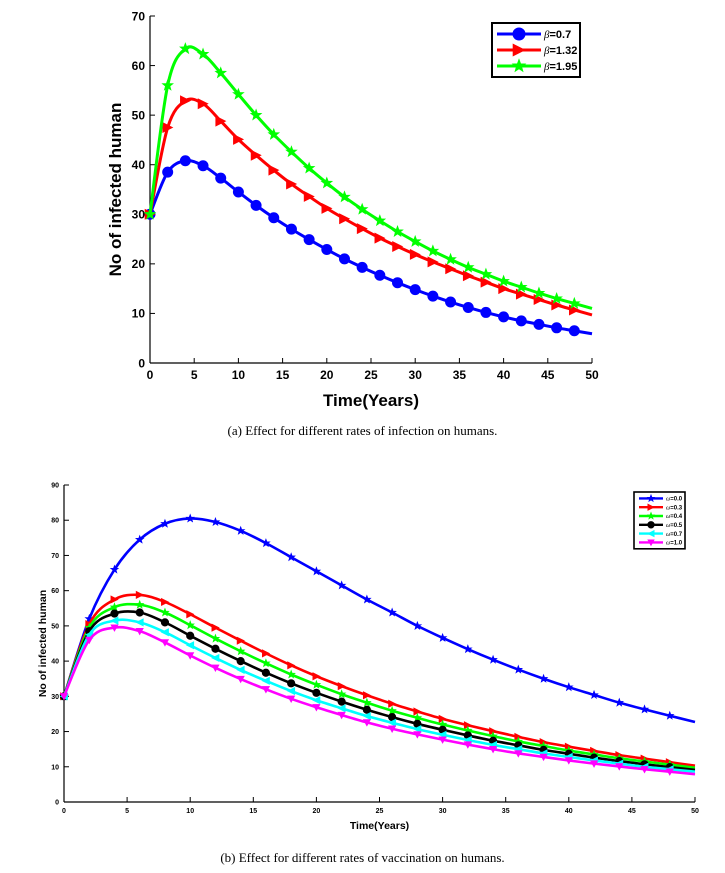 Image resolution: width=725 pixels, height=873 pixels. What do you see at coordinates (55, 591) in the screenshot?
I see `y-tick-label: 60` at bounding box center [55, 591].